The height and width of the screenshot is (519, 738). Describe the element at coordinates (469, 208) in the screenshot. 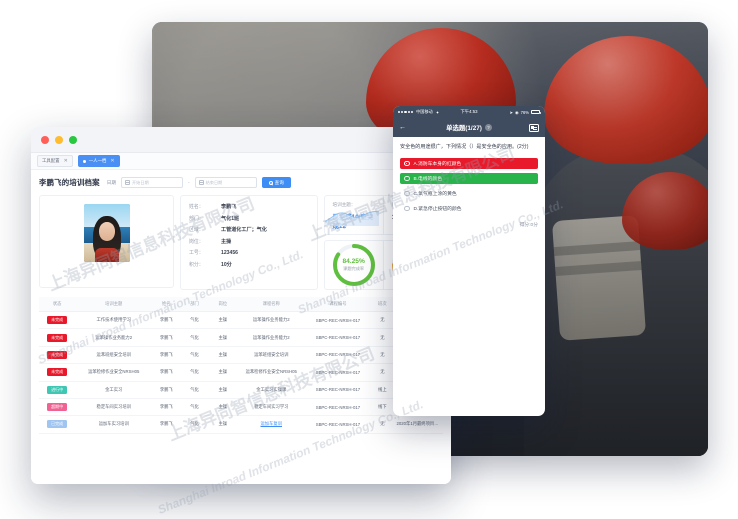

I see `answer-option: D.紧急停止按钮的颜色` at that location.